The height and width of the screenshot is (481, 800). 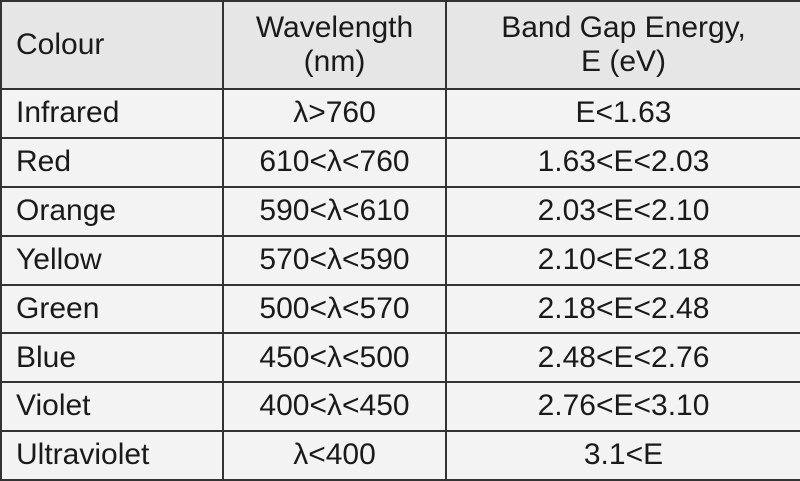 I want to click on value-cell: 1.63<E<2.03, so click(x=622, y=162).